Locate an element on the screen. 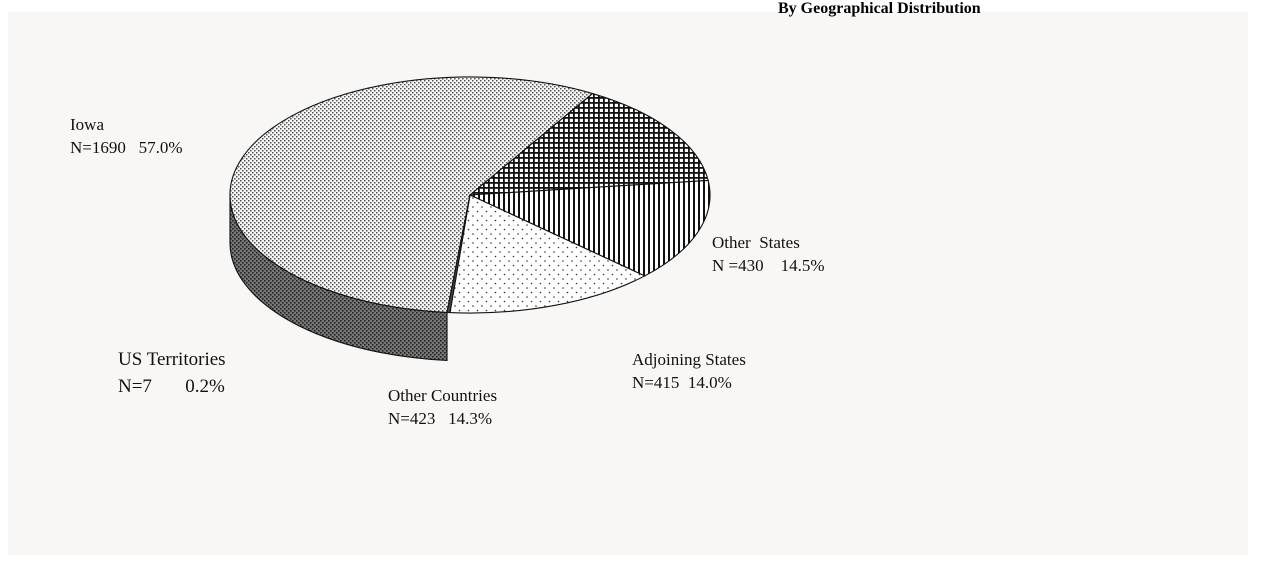 The height and width of the screenshot is (566, 1263). label-other-countries-name: Other Countries is located at coordinates (443, 395).